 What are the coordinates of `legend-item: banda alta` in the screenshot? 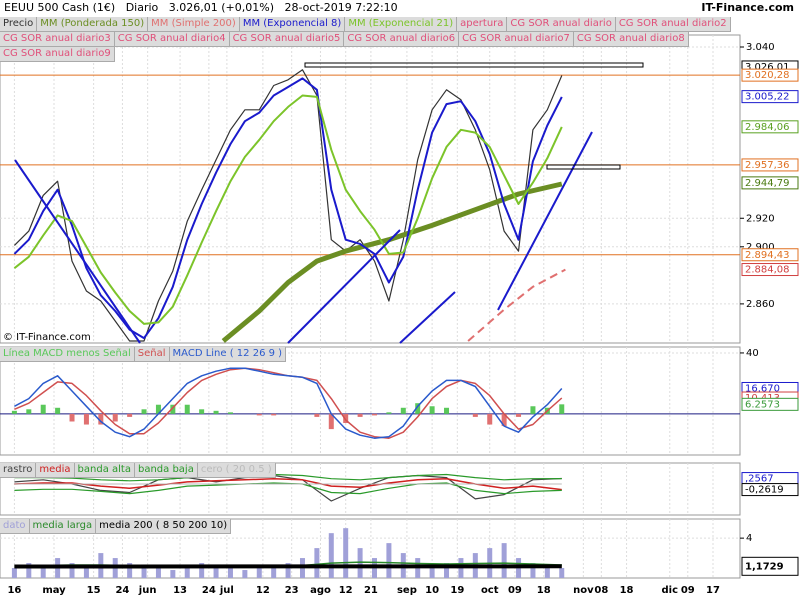 It's located at (104, 470).